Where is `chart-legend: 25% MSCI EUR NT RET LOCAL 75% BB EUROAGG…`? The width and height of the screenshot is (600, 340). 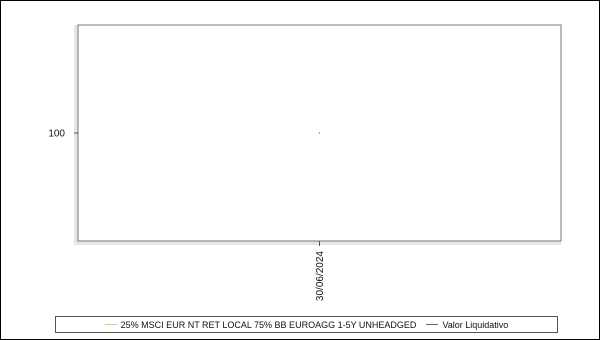 chart-legend: 25% MSCI EUR NT RET LOCAL 75% BB EUROAGG… is located at coordinates (306, 324).